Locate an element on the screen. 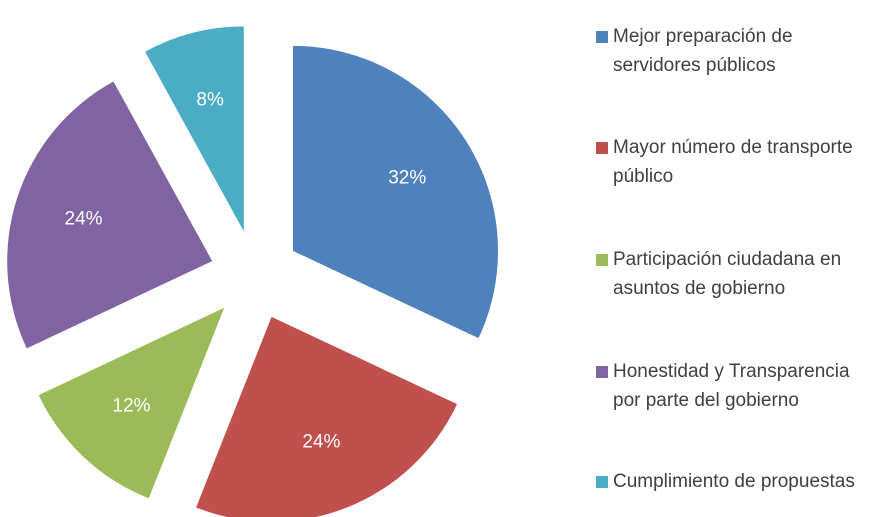 This screenshot has height=517, width=874. legend-label: Mayor número de transporte público is located at coordinates (733, 162).